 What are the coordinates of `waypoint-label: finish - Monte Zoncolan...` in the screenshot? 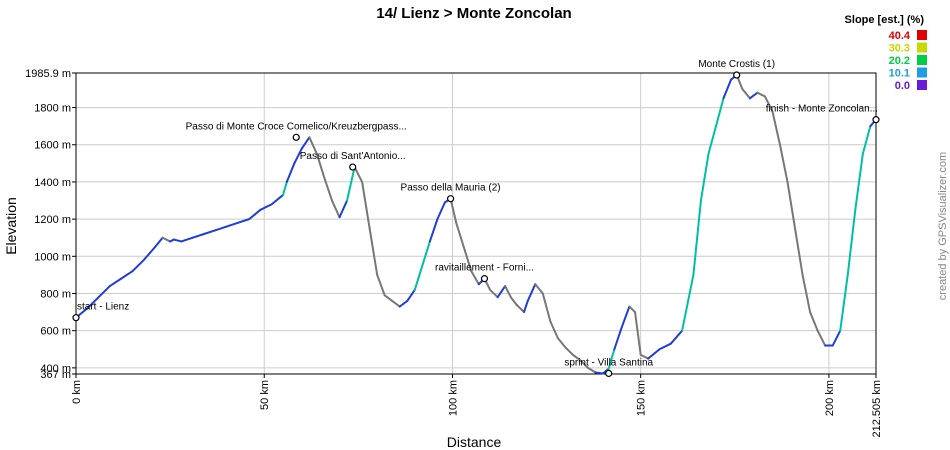 It's located at (822, 109).